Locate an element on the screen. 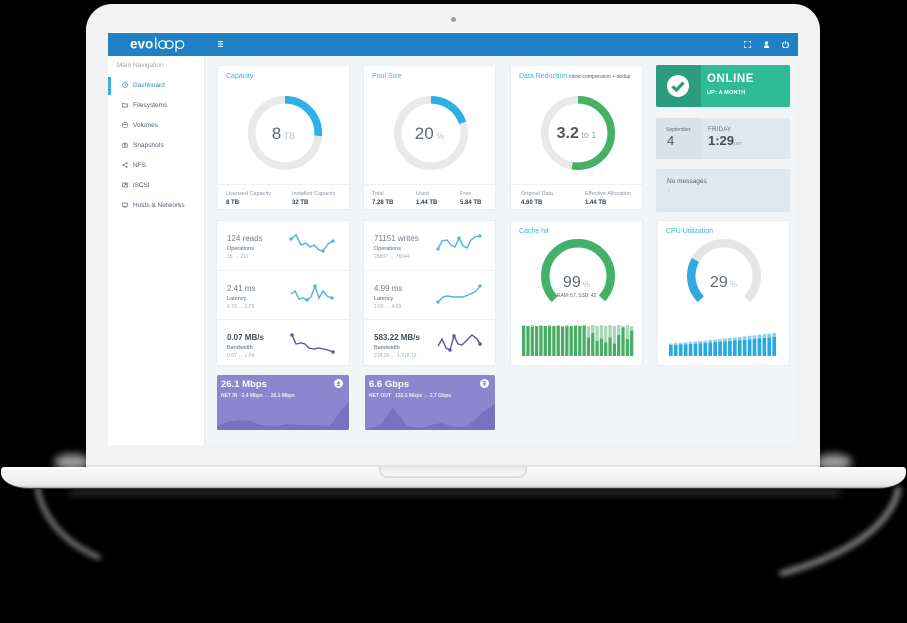  svg-text: evo is located at coordinates (141, 44).